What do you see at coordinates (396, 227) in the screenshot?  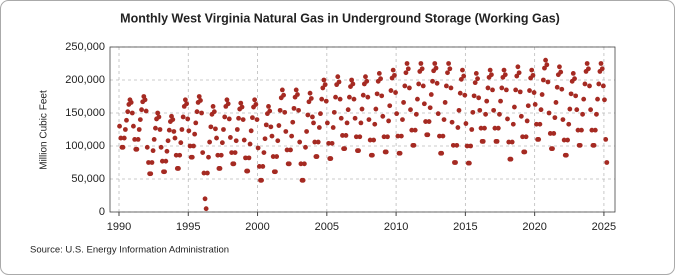 I see `x-tick-label: 2010` at bounding box center [396, 227].